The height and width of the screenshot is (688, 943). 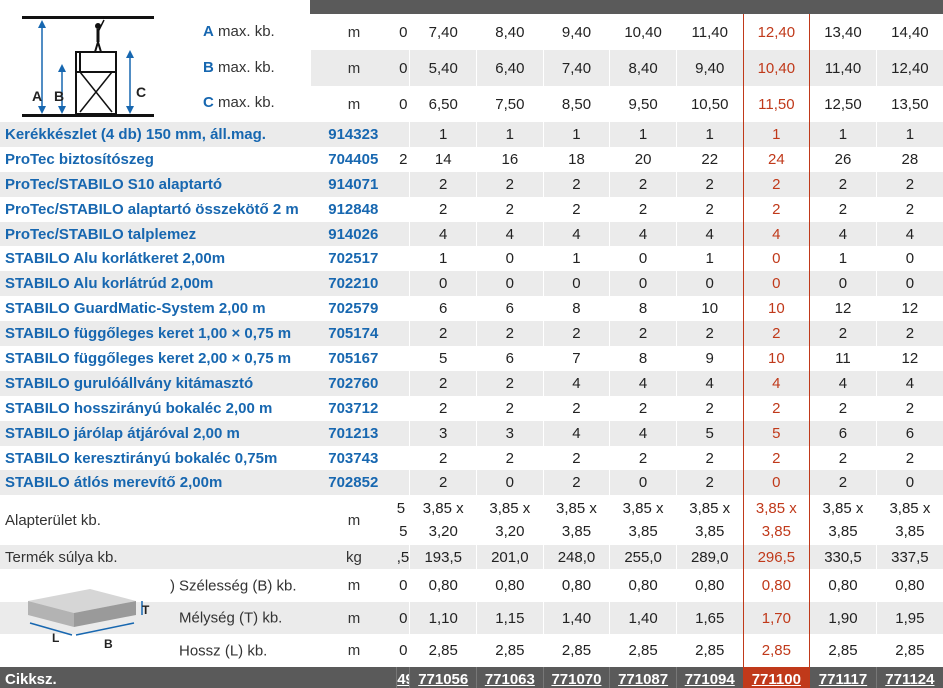 I want to click on part-code-link: 703712, so click(x=354, y=408).